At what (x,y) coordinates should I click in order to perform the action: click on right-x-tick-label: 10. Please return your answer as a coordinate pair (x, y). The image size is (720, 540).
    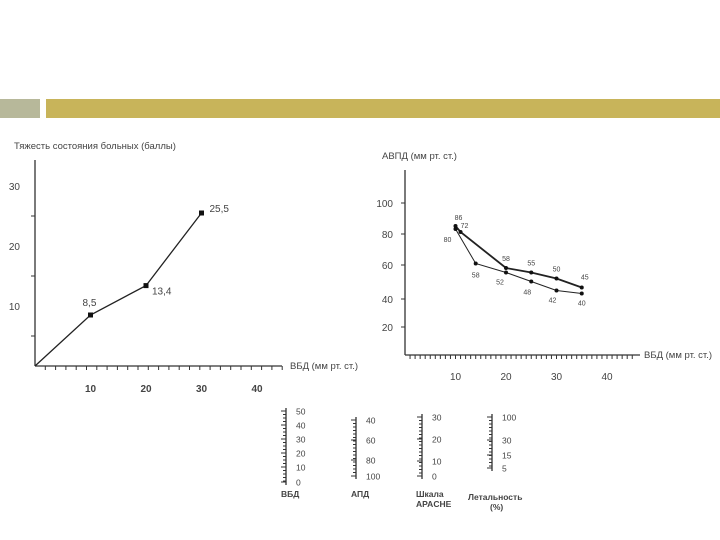
    Looking at the image, I should click on (456, 377).